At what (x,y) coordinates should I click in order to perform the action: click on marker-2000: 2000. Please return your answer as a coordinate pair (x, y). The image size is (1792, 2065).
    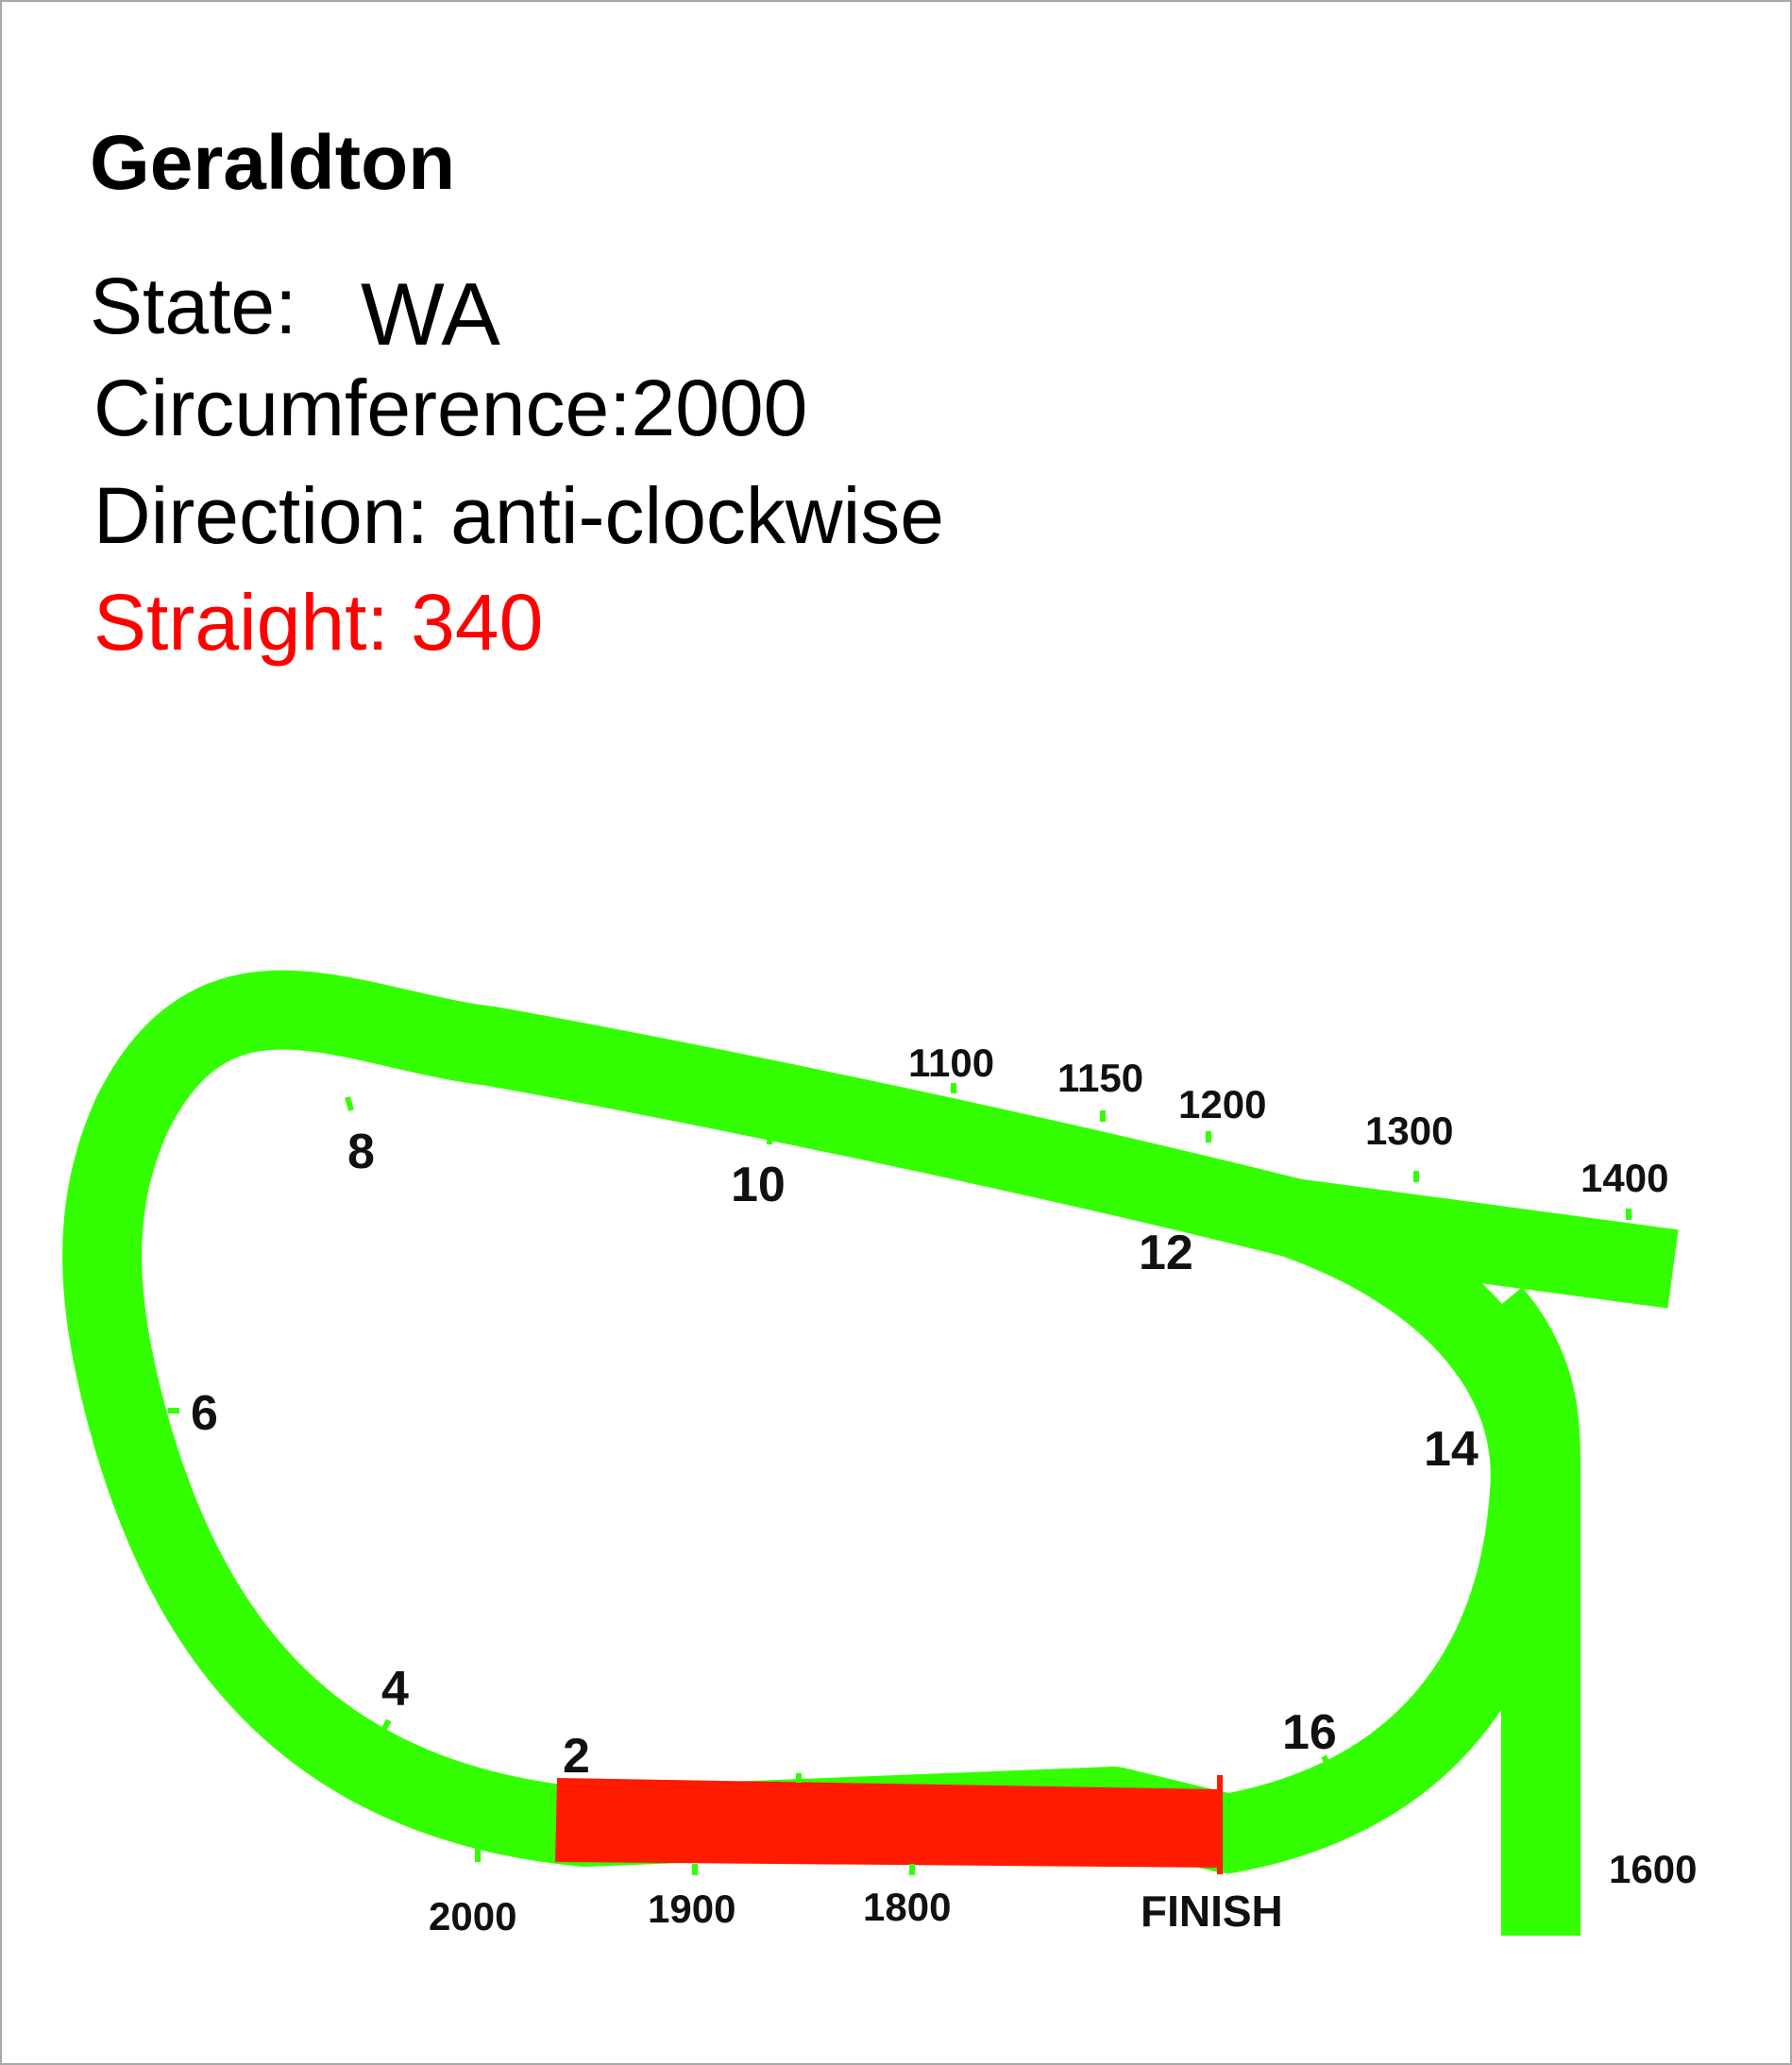
    Looking at the image, I should click on (473, 1916).